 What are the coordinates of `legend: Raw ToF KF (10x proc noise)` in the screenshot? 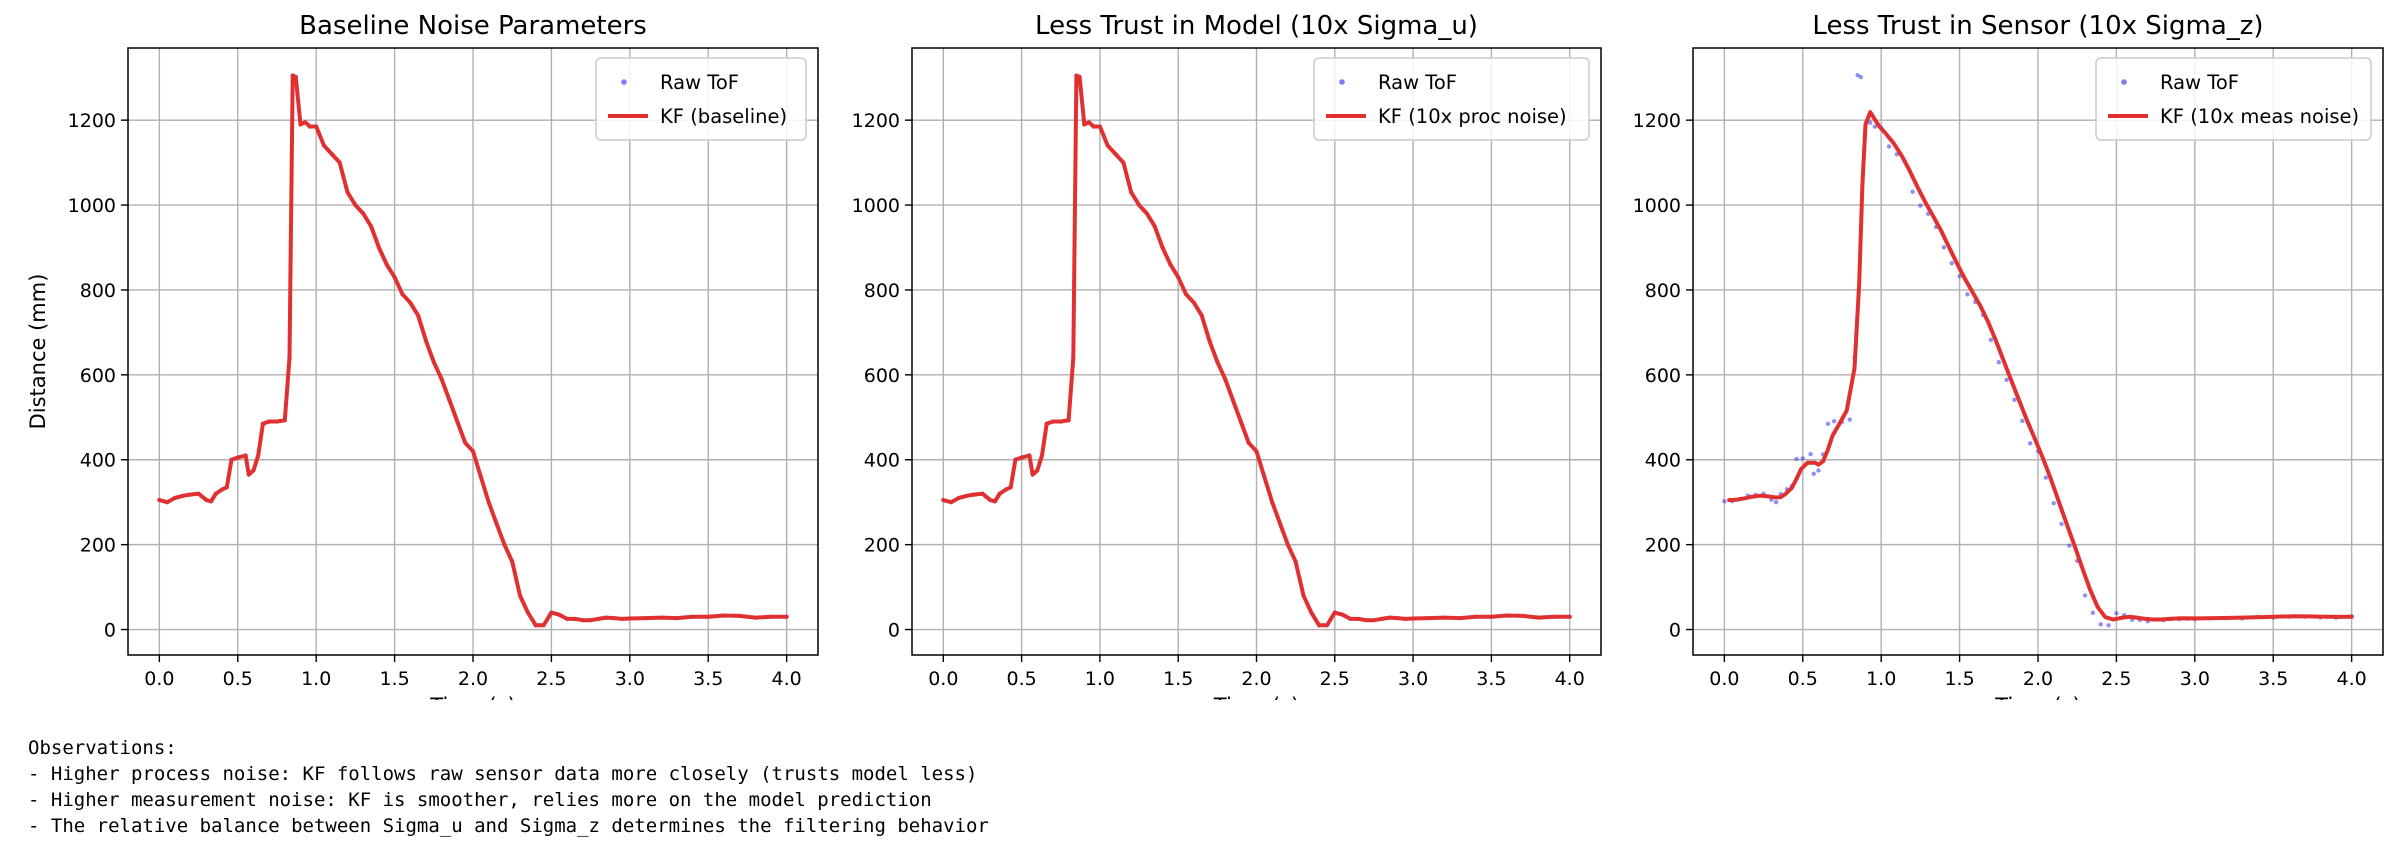 It's located at (1451, 99).